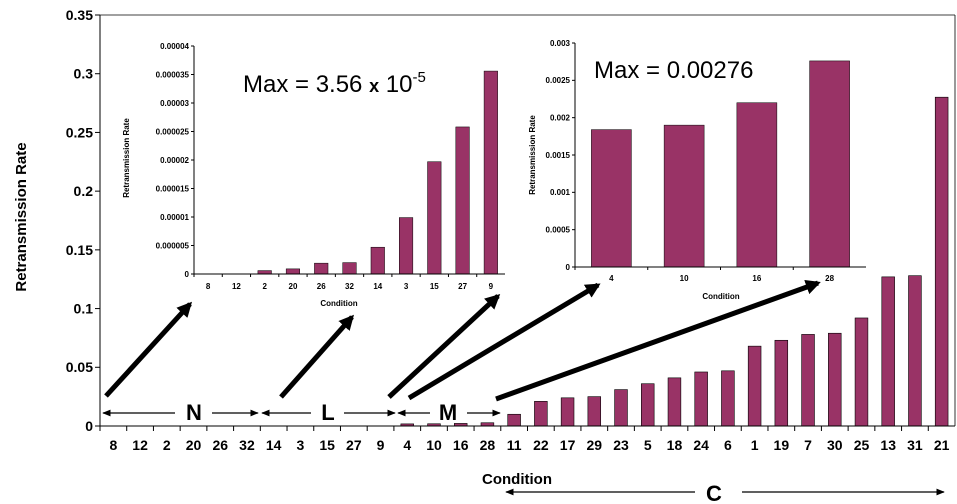 The height and width of the screenshot is (504, 957). I want to click on main-x-tick-label: 2, so click(167, 445).